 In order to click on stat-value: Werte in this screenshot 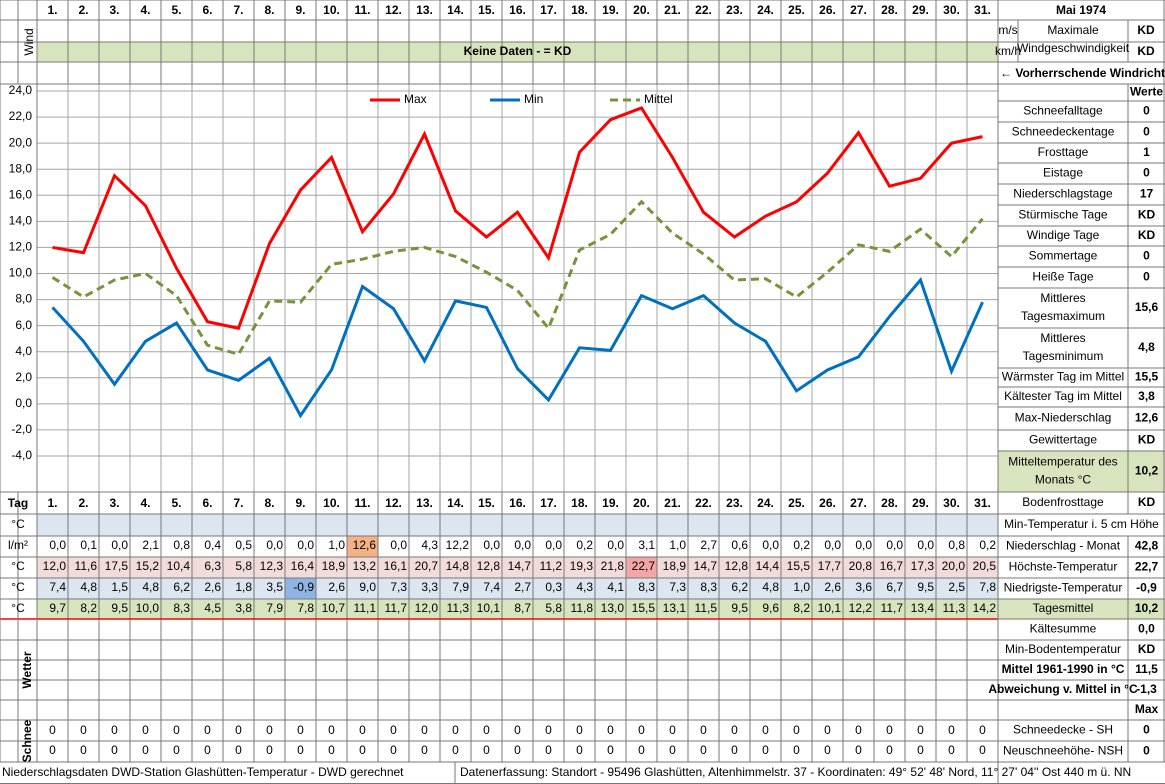, I will do `click(1146, 92)`.